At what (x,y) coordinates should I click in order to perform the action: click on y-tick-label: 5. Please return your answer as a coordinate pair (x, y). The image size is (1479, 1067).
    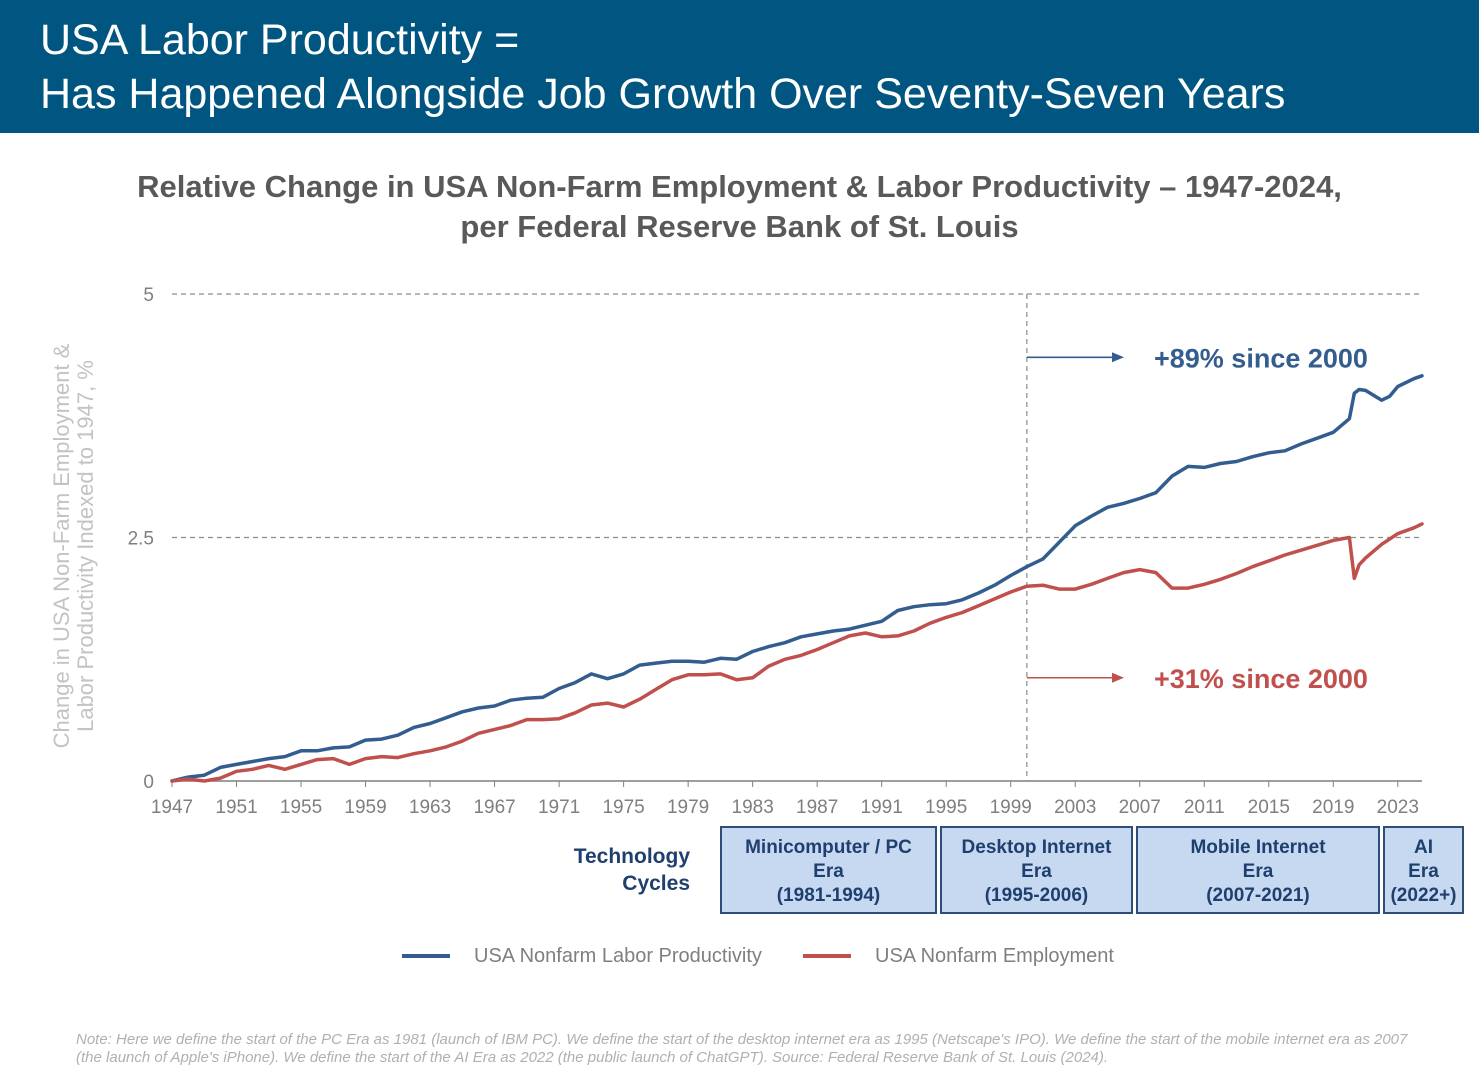
    Looking at the image, I should click on (148, 295).